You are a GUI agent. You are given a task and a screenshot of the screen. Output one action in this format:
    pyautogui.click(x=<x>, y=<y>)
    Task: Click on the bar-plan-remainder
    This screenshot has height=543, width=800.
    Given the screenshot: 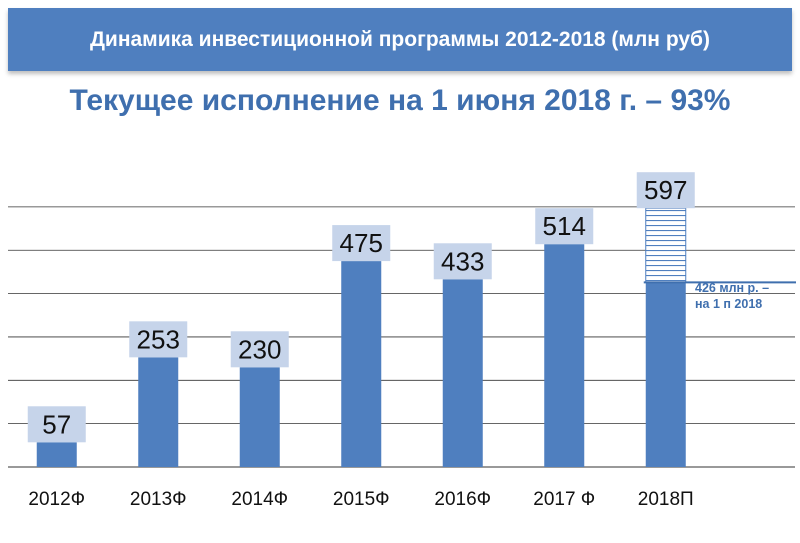 What is the action you would take?
    pyautogui.click(x=666, y=245)
    